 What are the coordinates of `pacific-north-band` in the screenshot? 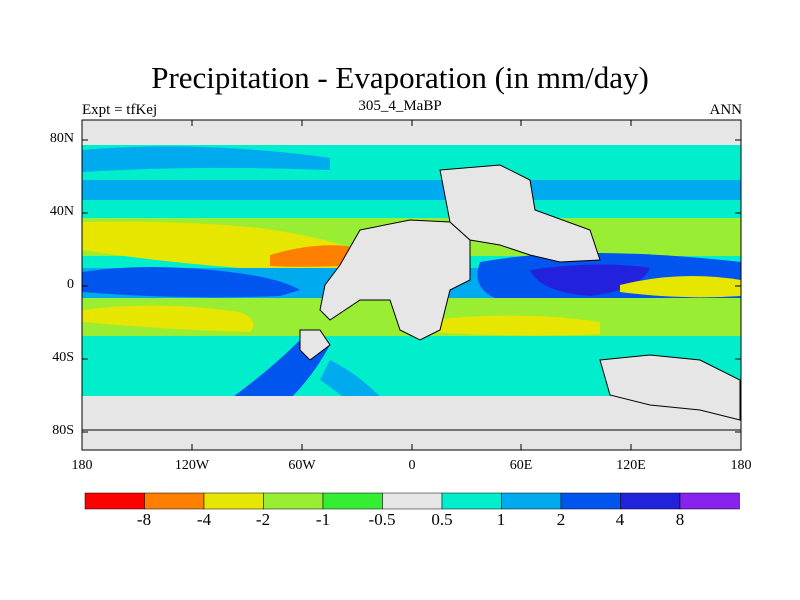 It's located at (206, 159).